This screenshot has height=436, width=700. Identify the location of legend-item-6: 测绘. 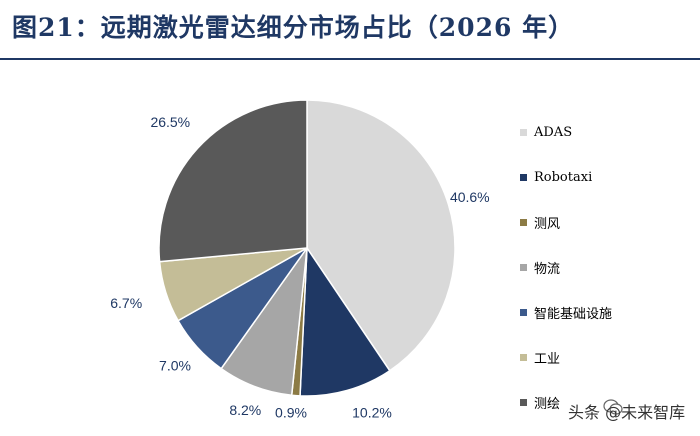
(566, 402).